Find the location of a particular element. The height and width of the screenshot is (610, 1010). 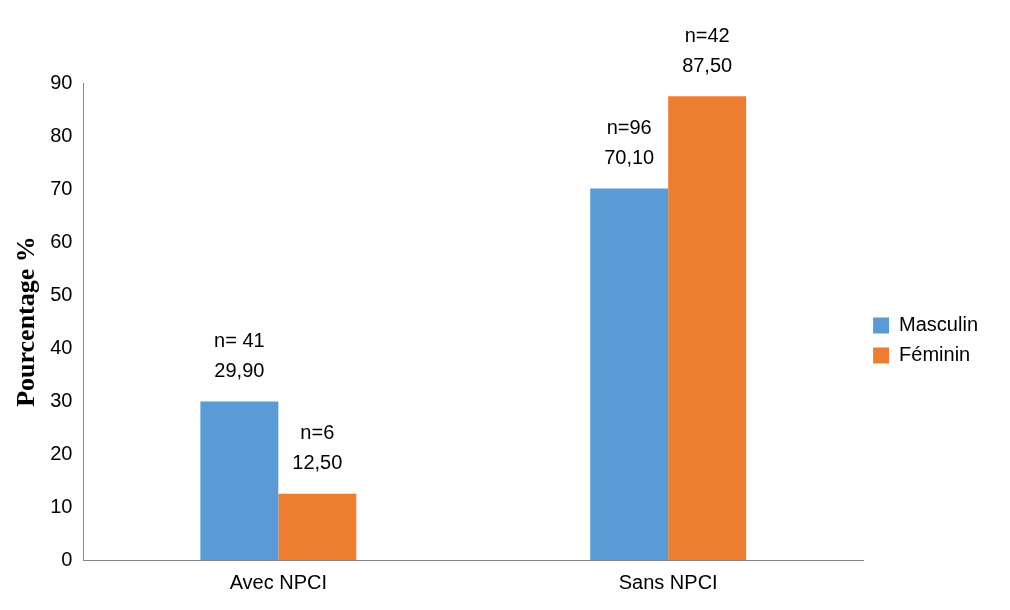

data-label: n=42 87,50 is located at coordinates (707, 49).